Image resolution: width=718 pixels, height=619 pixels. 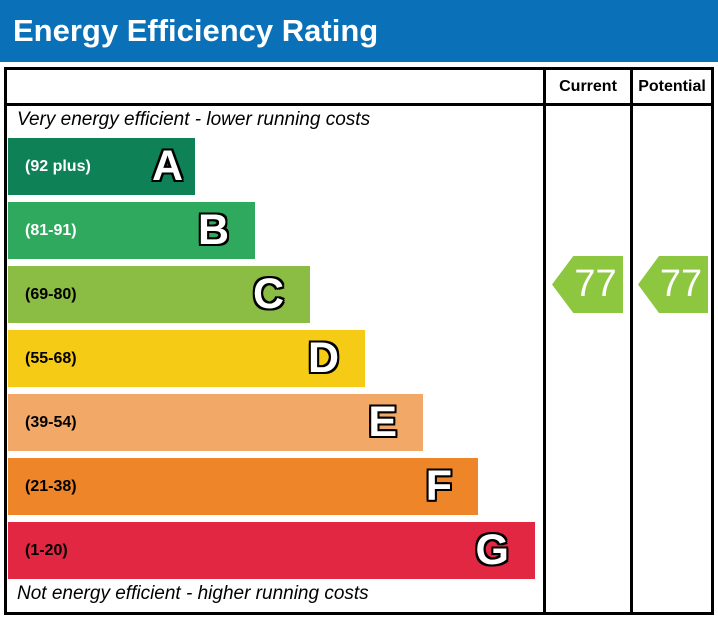 What do you see at coordinates (58, 166) in the screenshot?
I see `band-a-range: (92 plus)` at bounding box center [58, 166].